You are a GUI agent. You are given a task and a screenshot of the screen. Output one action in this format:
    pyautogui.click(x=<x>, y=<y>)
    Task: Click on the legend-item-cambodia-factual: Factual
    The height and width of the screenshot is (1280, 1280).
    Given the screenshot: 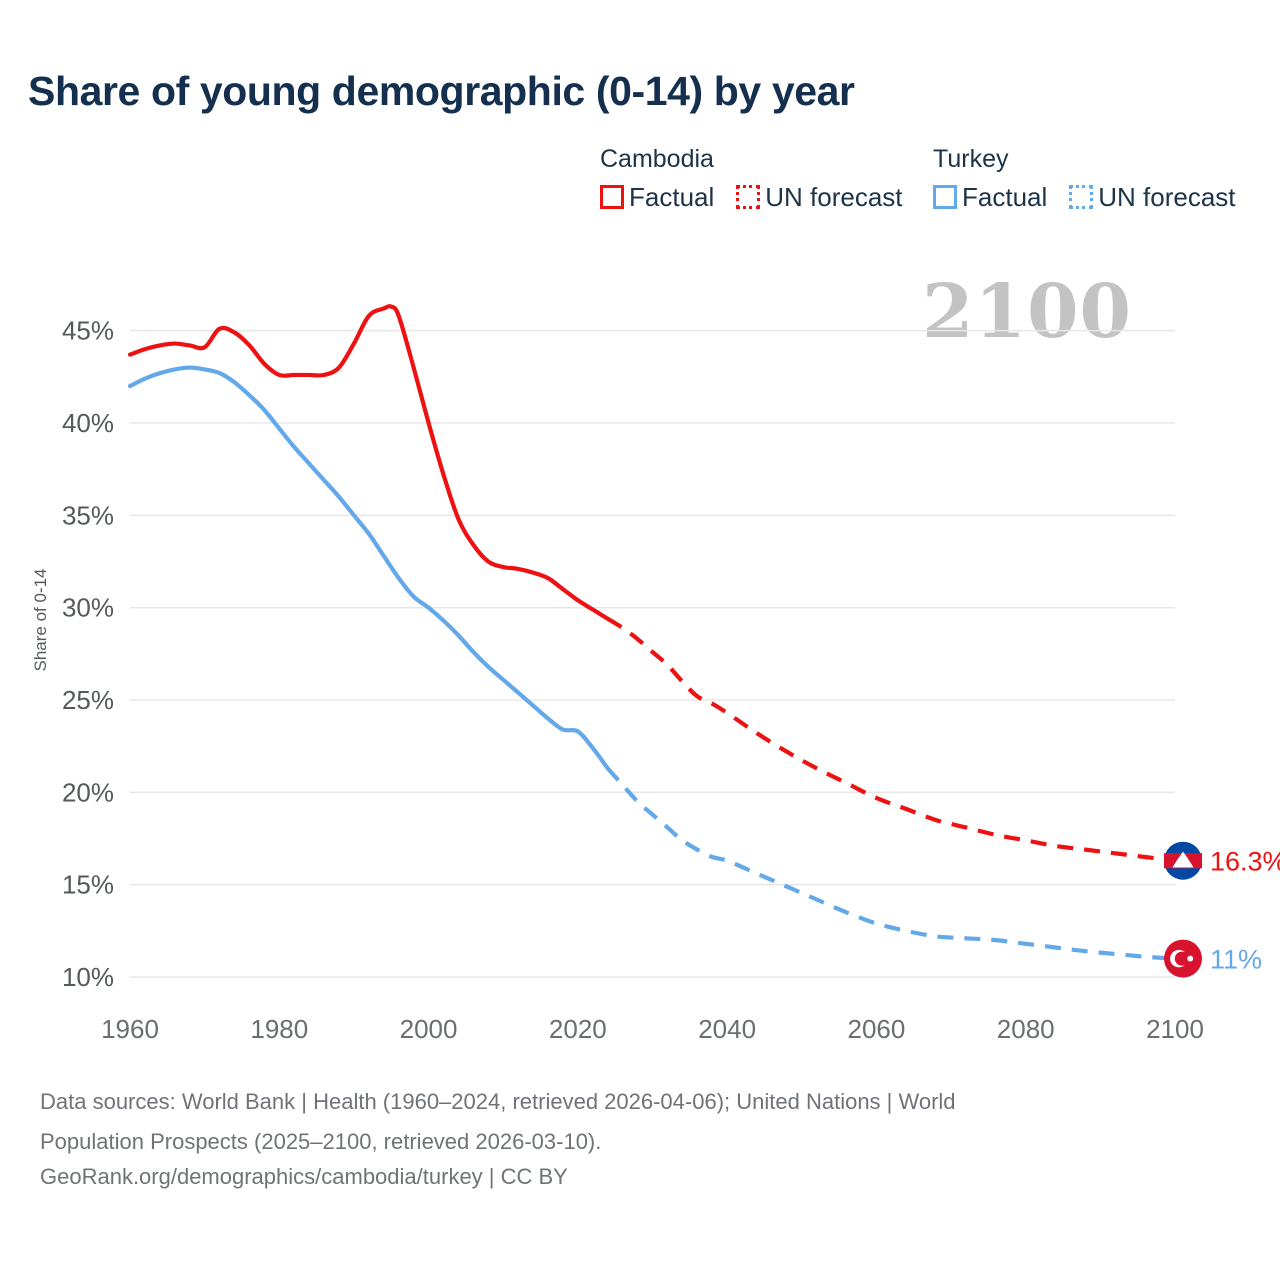 What is the action you would take?
    pyautogui.click(x=657, y=197)
    